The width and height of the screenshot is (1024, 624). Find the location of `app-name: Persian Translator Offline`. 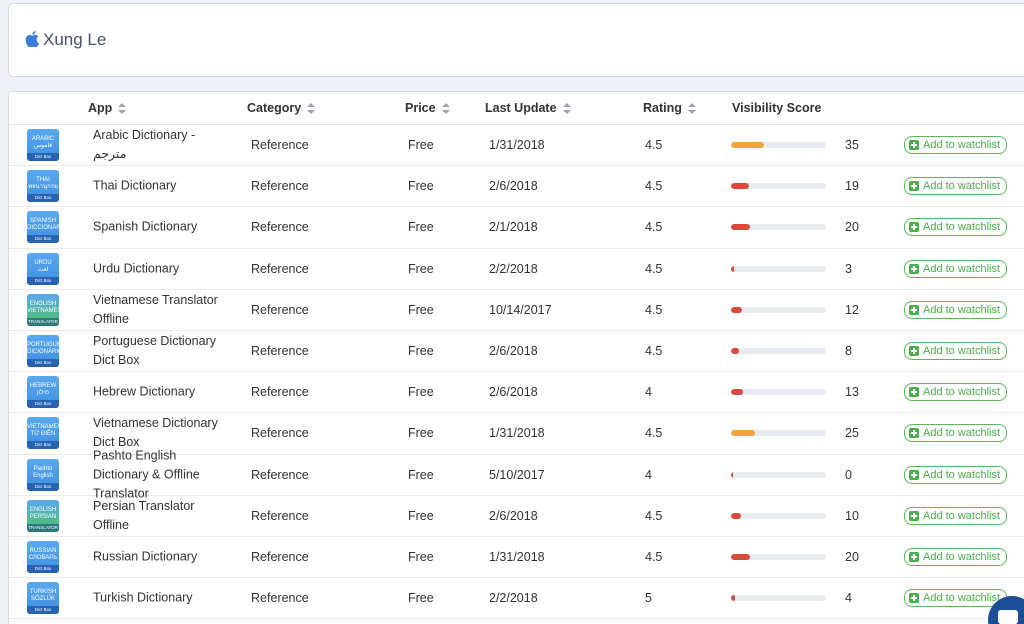

app-name: Persian Translator Offline is located at coordinates (144, 515).